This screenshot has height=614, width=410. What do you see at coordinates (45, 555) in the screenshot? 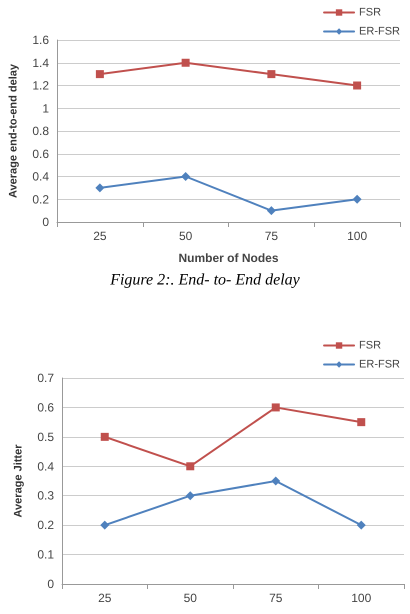
I see `y-tick-label: 0.1` at bounding box center [45, 555].